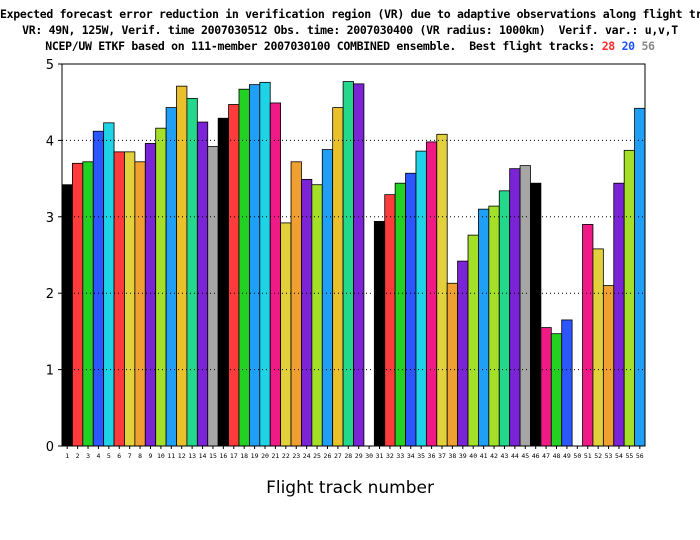 Image resolution: width=700 pixels, height=540 pixels. I want to click on x-tick-label: 4, so click(98, 456).